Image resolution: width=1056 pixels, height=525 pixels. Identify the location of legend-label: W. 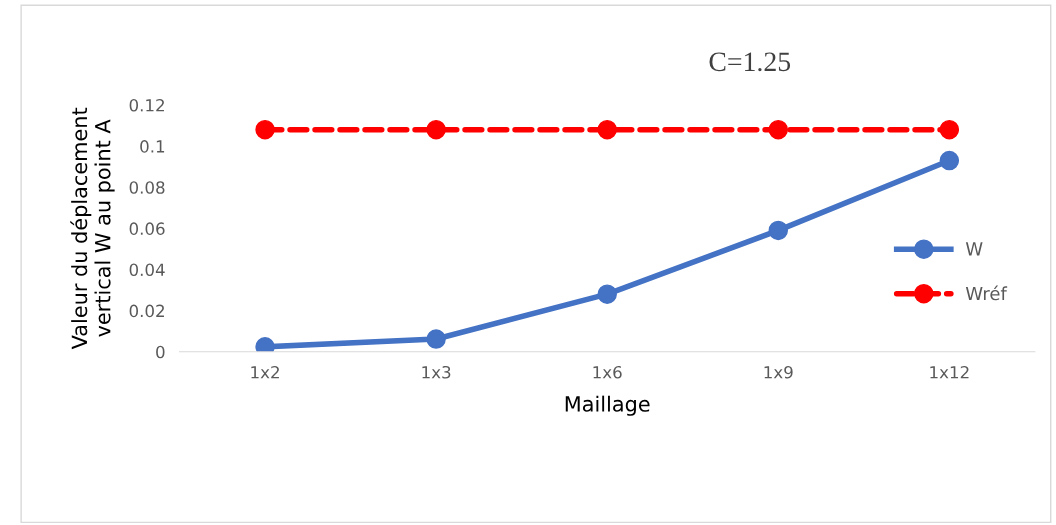
(974, 249).